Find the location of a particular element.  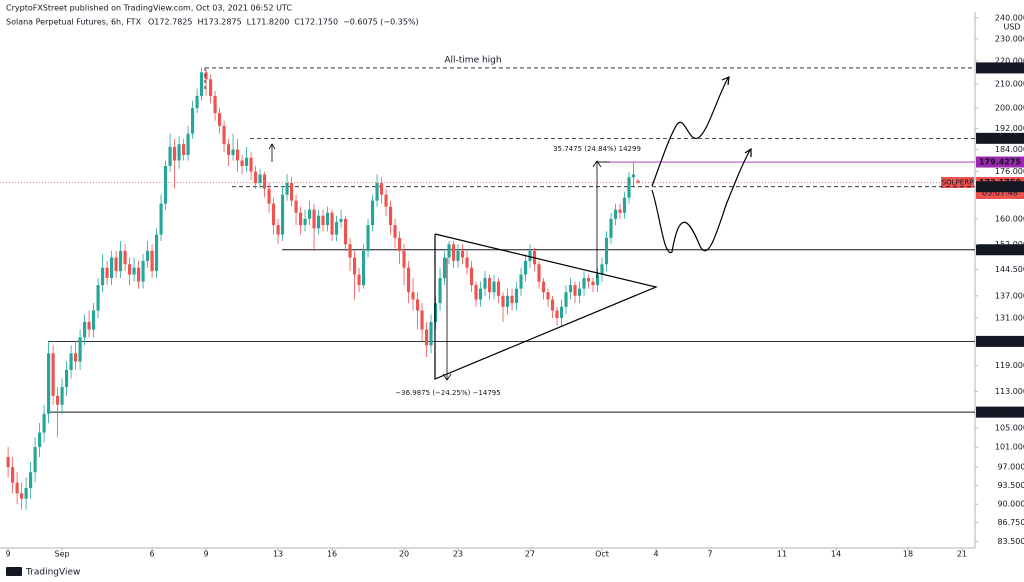

y-tick-label: 86.7500 is located at coordinates (1010, 522).